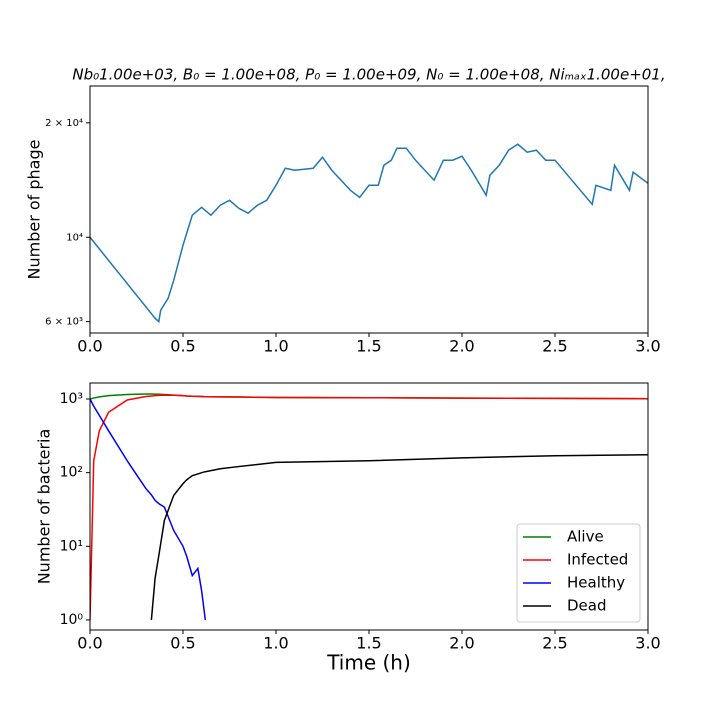  Describe the element at coordinates (71, 546) in the screenshot. I see `y-tick-label: 10¹` at that location.